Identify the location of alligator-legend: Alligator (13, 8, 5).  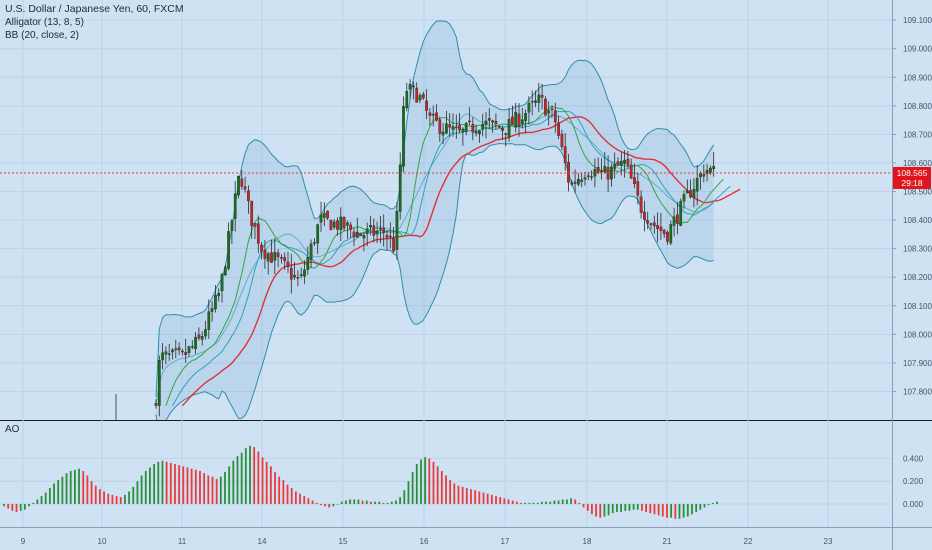
(44, 22).